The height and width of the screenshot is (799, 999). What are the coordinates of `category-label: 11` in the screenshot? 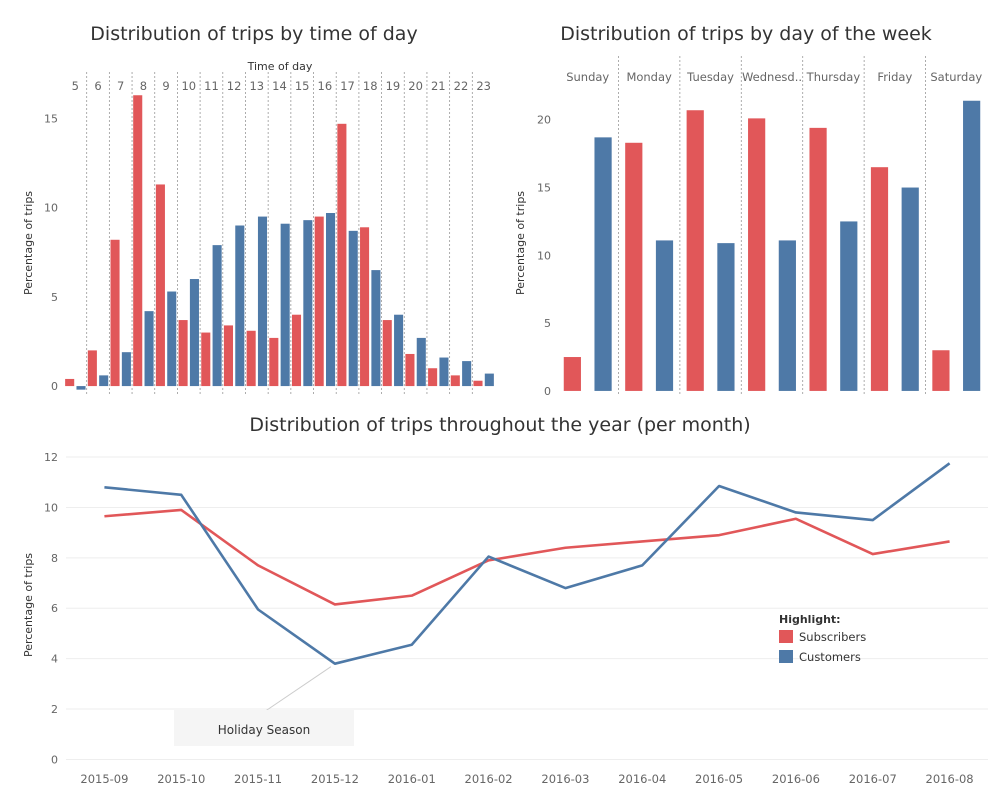 It's located at (211, 86).